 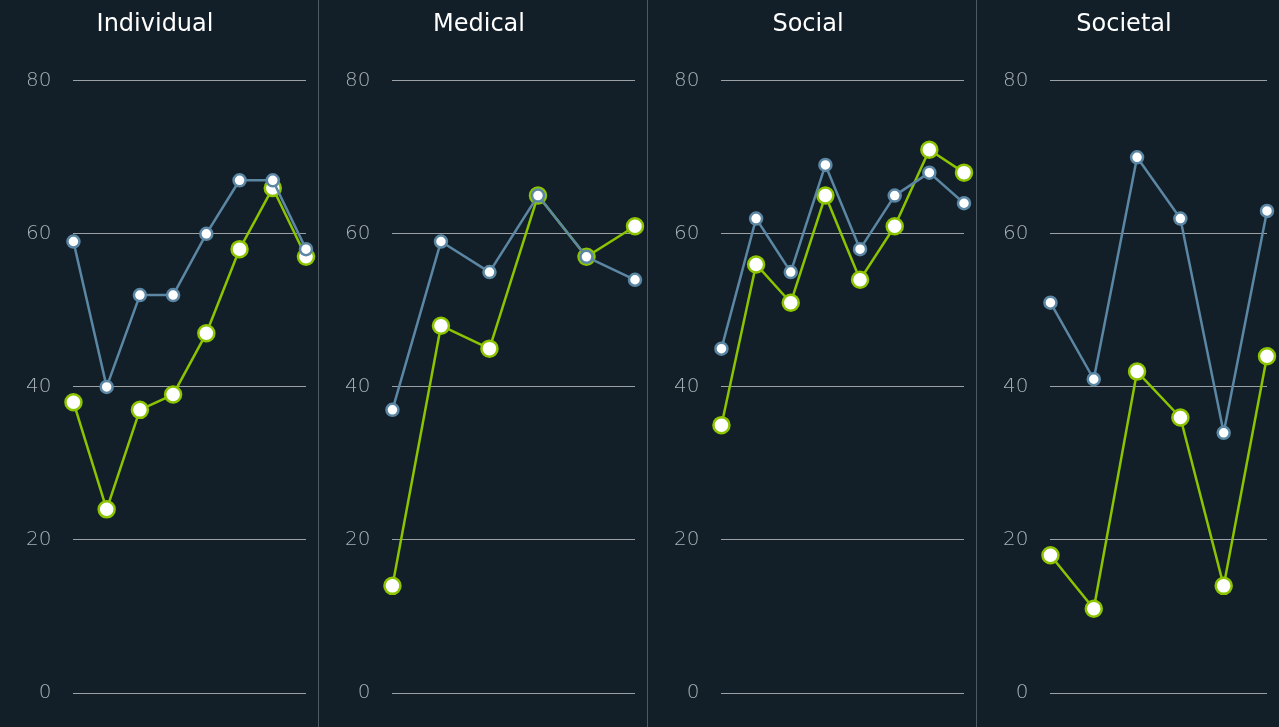 I want to click on chart-title: Social, so click(x=808, y=22).